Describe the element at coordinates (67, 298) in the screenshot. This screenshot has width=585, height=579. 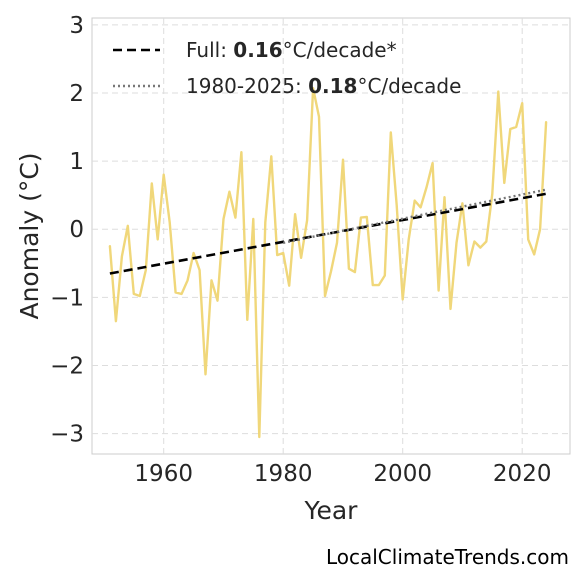
I see `y-tick-label-4: −1` at that location.